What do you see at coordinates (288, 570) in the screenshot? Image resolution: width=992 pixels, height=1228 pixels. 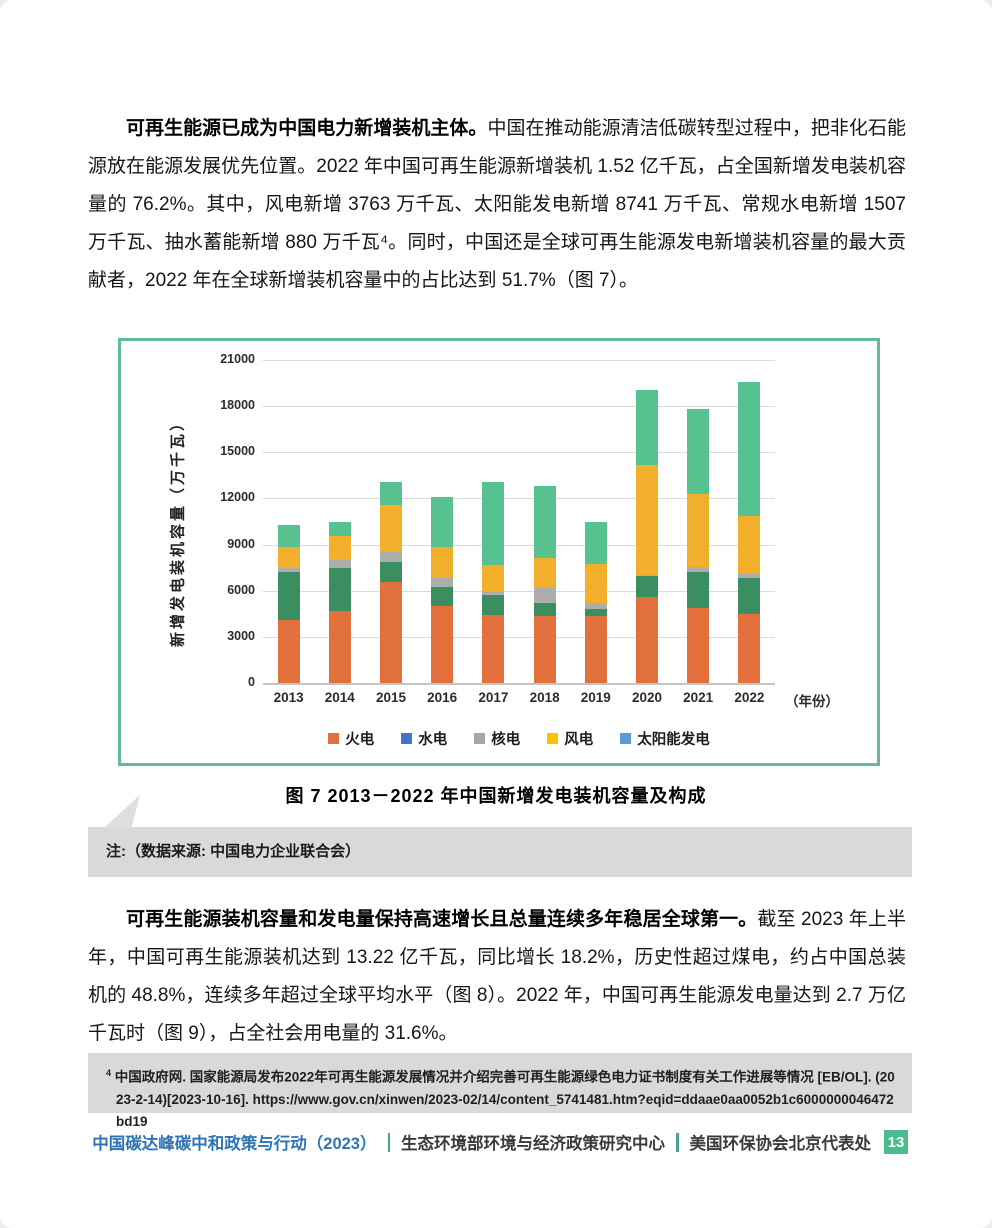 I see `bar-segment-核电-2013` at bounding box center [288, 570].